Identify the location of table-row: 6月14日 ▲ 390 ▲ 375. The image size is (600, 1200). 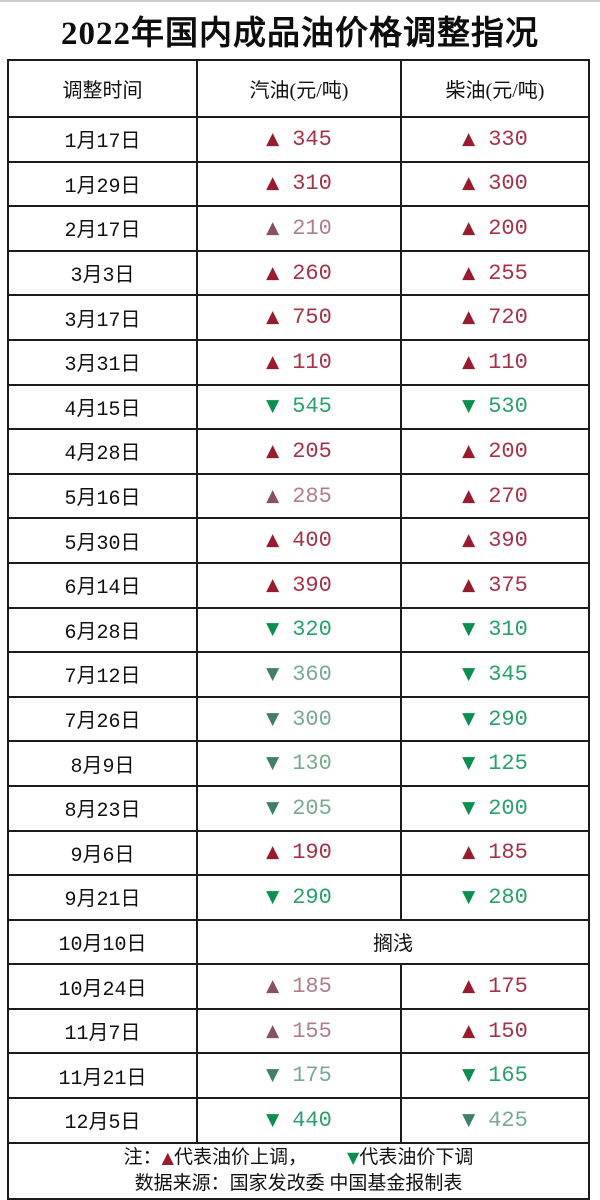
(298, 585).